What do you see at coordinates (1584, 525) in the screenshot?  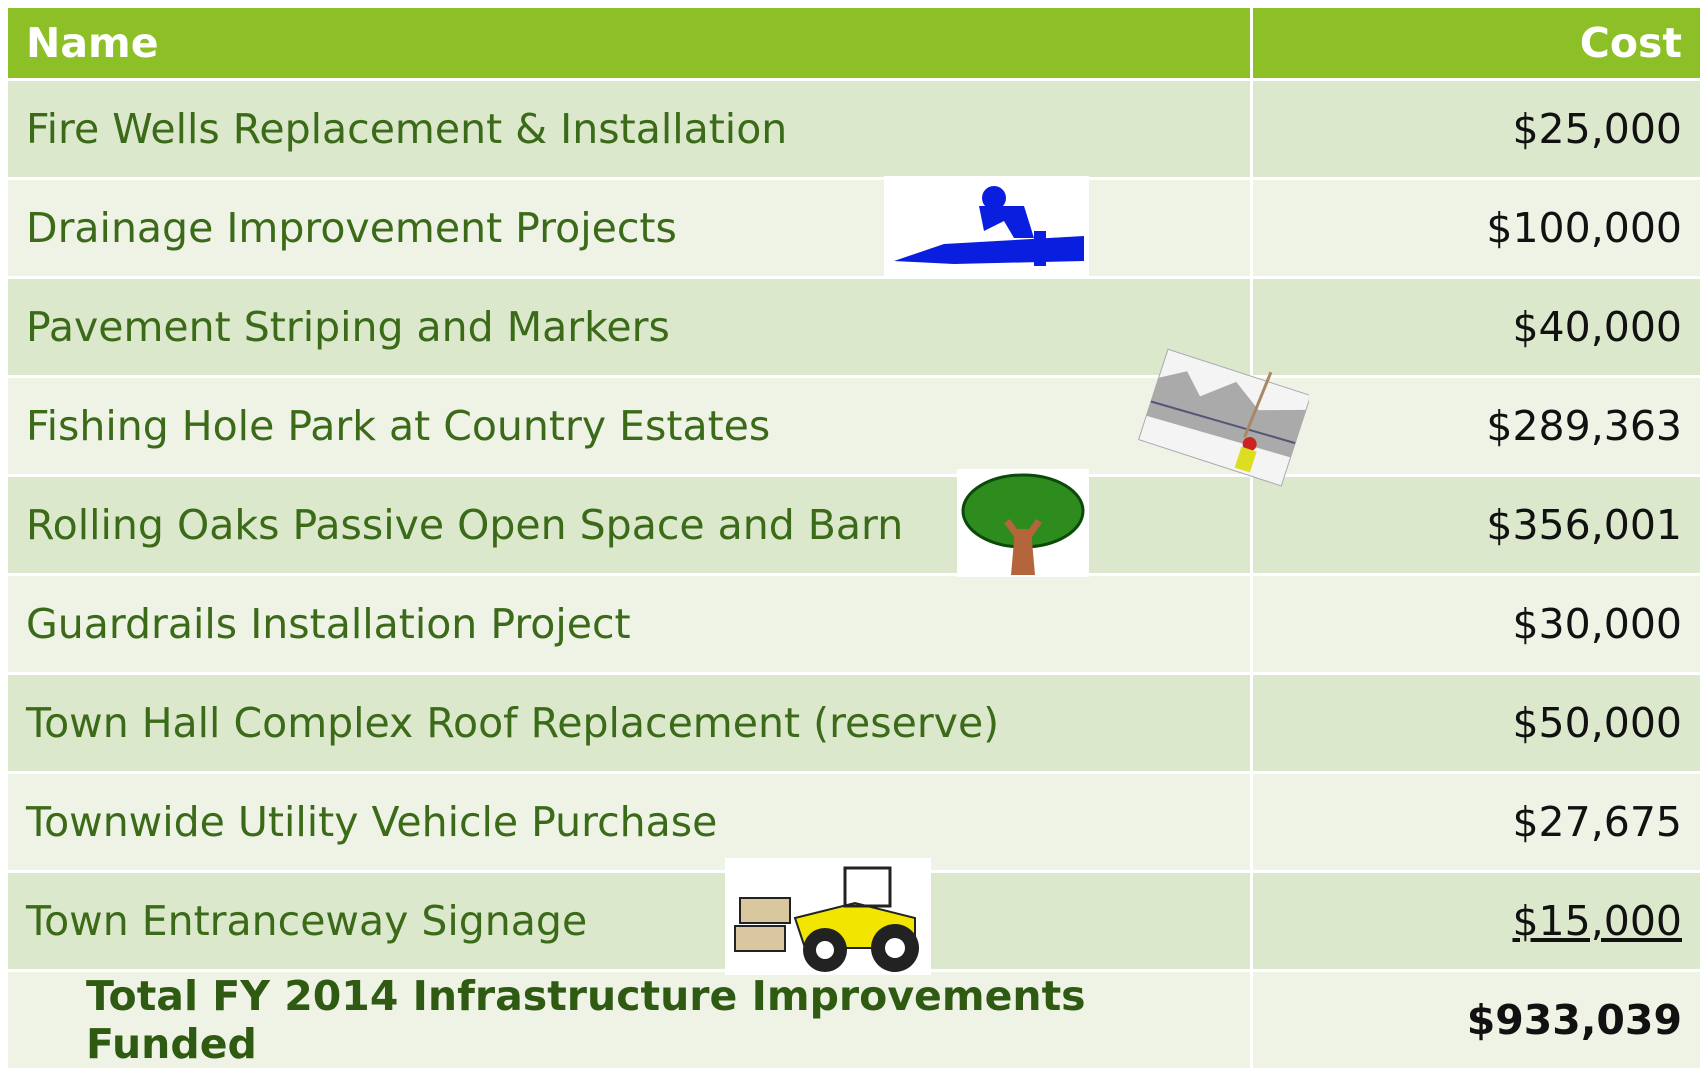 I see `cell-text: $356,001` at bounding box center [1584, 525].